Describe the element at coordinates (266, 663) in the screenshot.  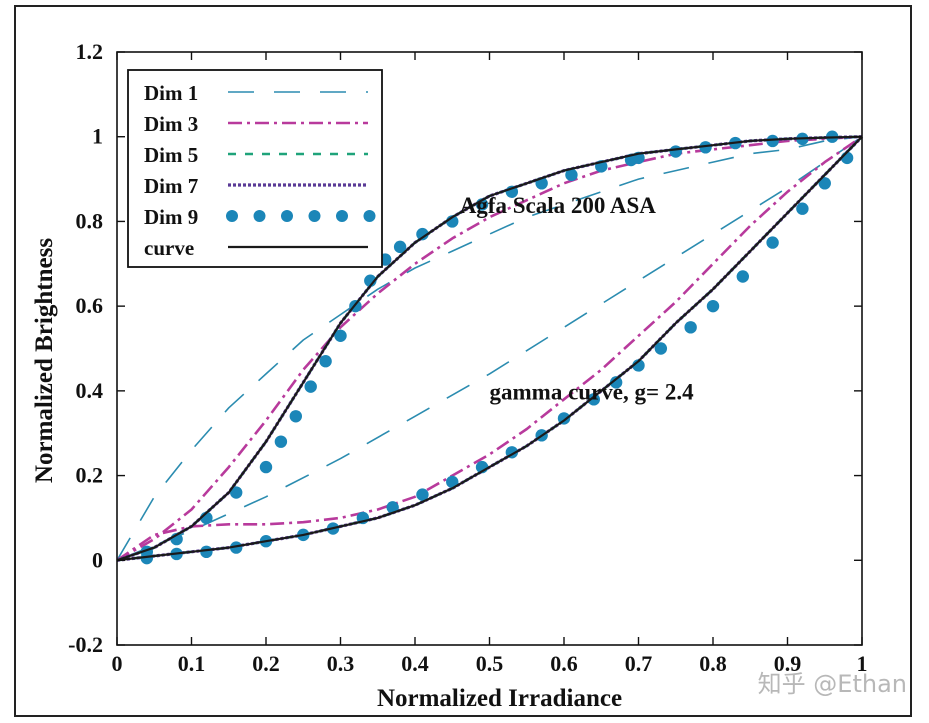
I see `x-tick-label: 0.2` at that location.